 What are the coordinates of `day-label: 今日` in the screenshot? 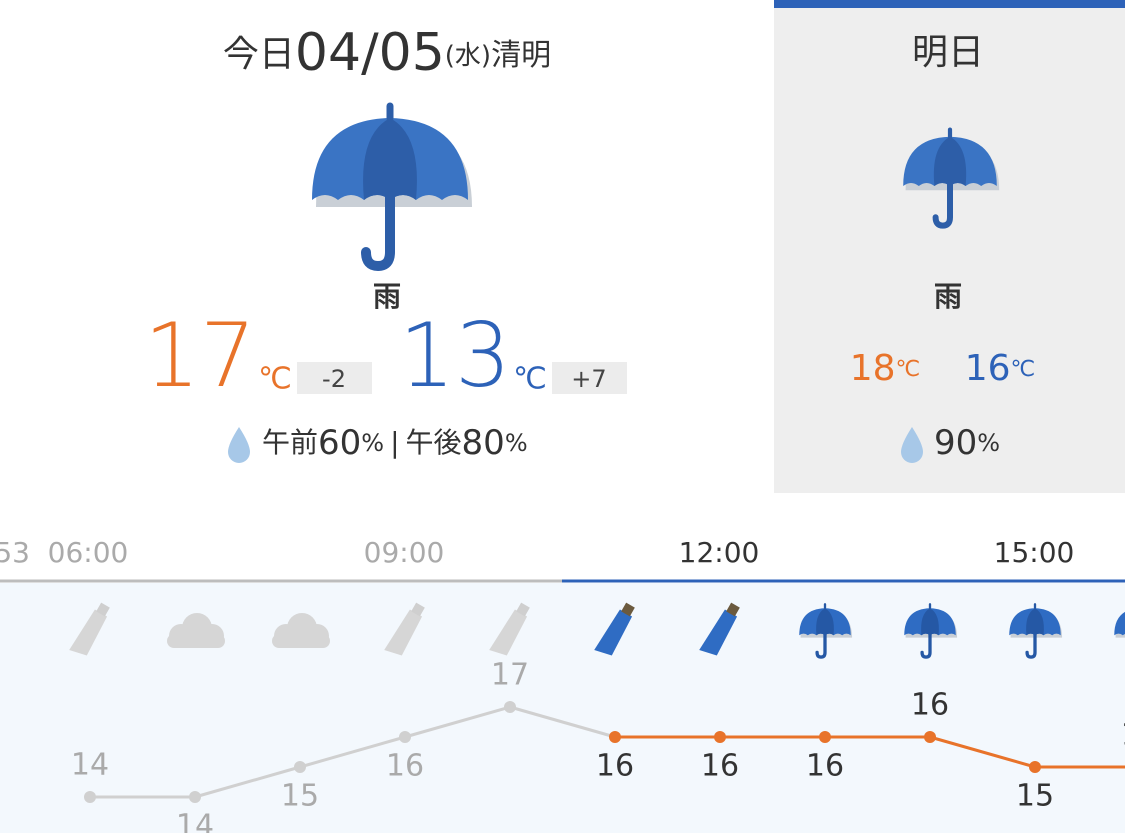 It's located at (259, 54).